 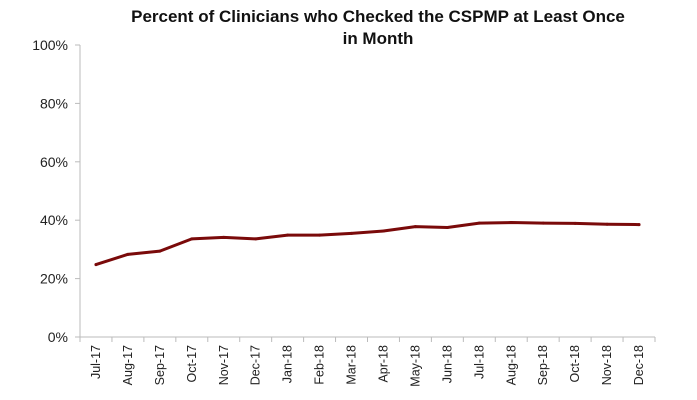 I want to click on x-tick-label: Jul-18, so click(x=479, y=362).